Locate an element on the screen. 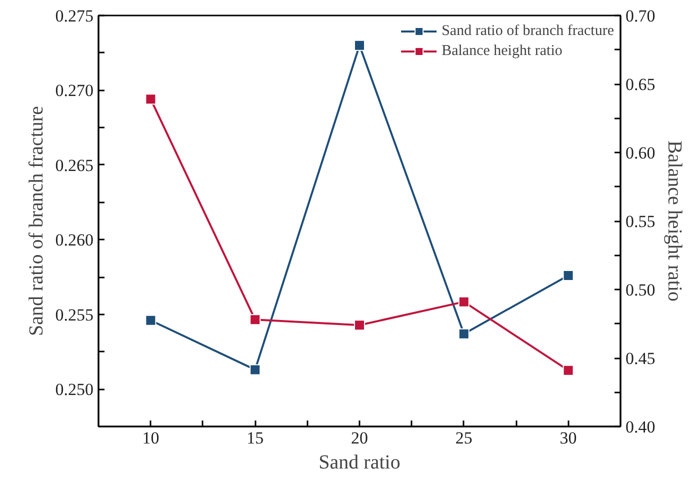 The height and width of the screenshot is (492, 691). x-tick-label: 10 is located at coordinates (151, 438).